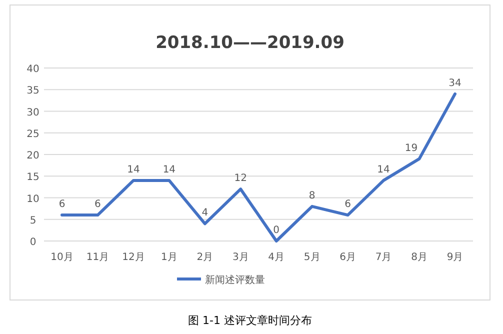  I want to click on x-tick-label: 4月, so click(276, 257).